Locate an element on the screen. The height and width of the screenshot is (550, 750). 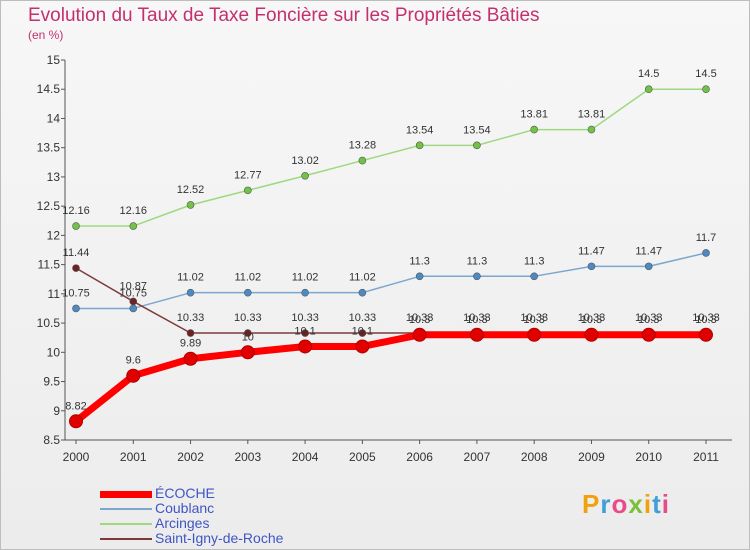
x-tick-label: 2011 is located at coordinates (706, 457).